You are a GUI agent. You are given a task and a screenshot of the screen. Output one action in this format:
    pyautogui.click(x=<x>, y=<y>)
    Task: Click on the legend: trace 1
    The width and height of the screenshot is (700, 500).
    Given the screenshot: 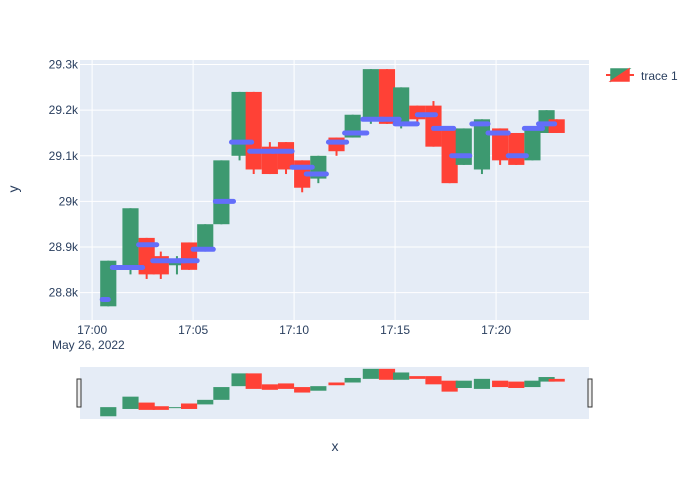 What is the action you would take?
    pyautogui.click(x=642, y=75)
    